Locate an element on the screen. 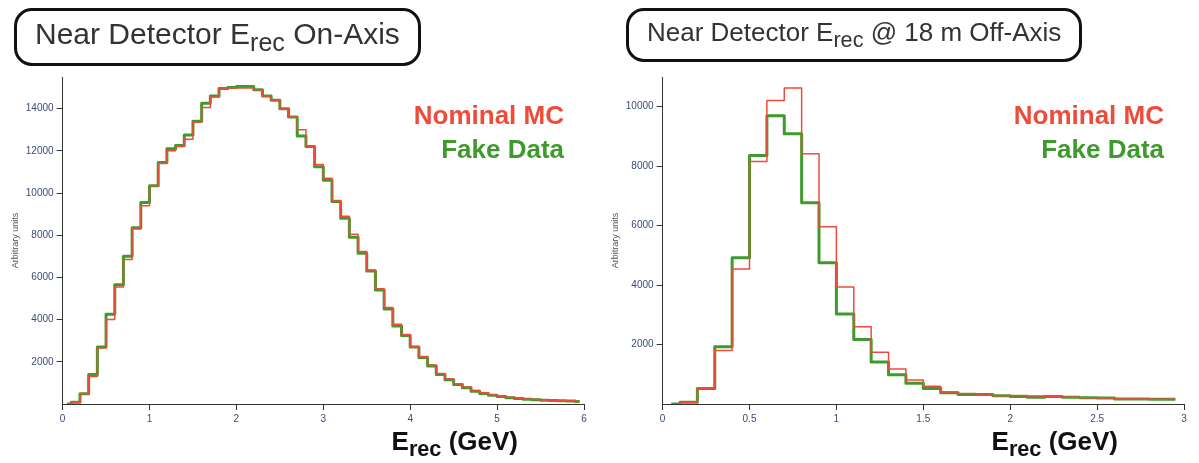 The image size is (1199, 463). x-tick-label: 6 is located at coordinates (584, 418).